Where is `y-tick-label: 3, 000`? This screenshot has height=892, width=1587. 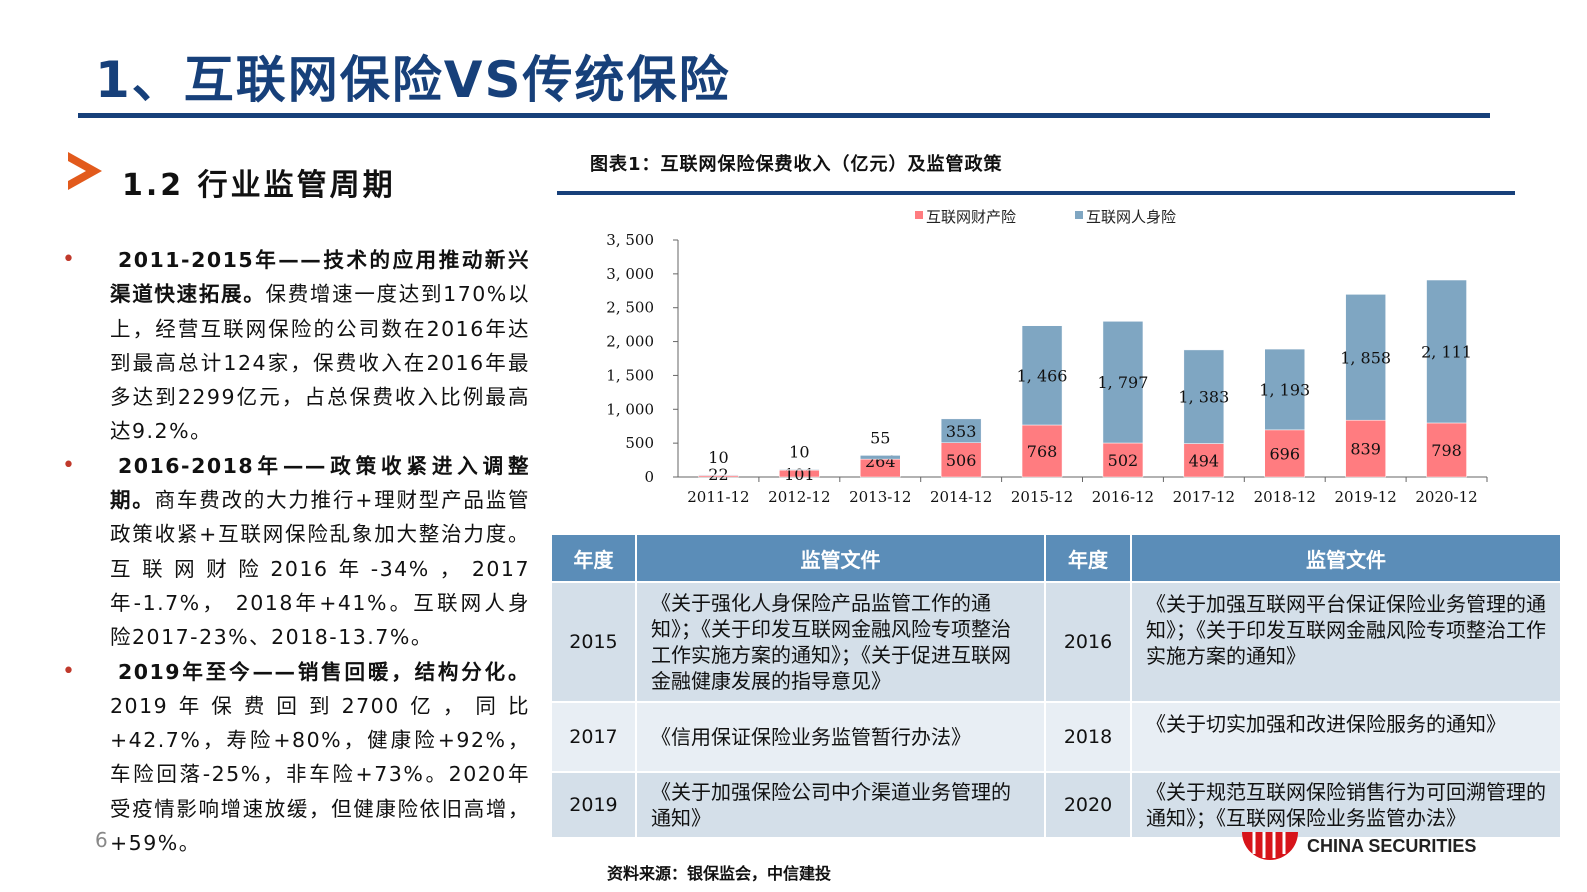 y-tick-label: 3, 000 is located at coordinates (630, 274).